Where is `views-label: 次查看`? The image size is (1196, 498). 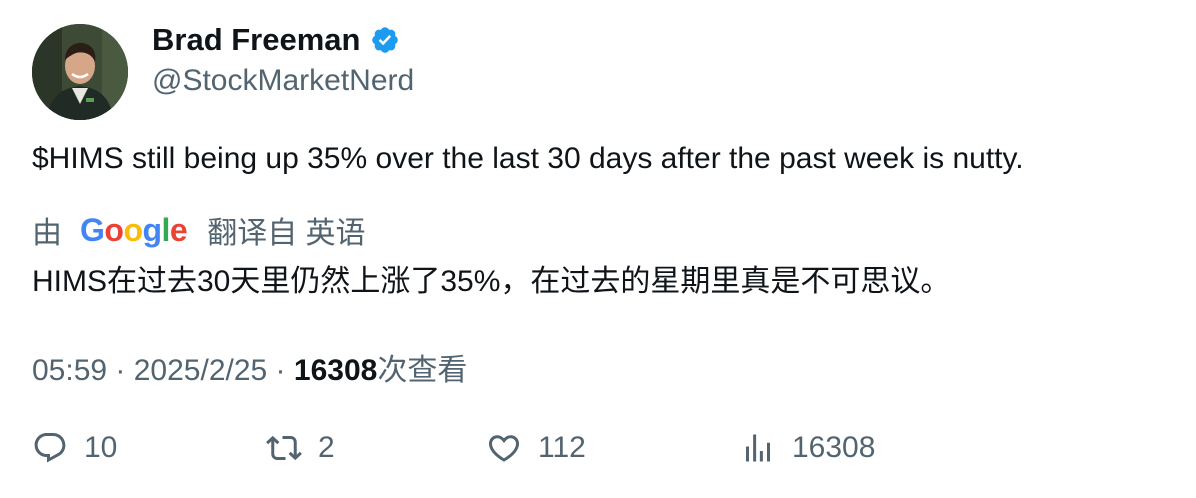
views-label: 次查看 is located at coordinates (422, 370).